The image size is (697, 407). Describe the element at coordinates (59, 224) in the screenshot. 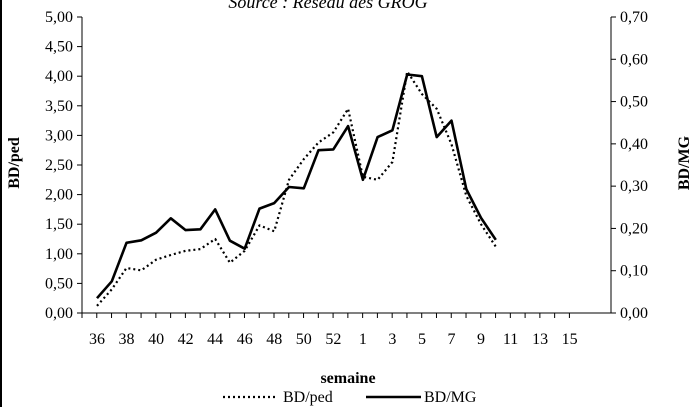

I see `left-tick-label: 1,50` at that location.